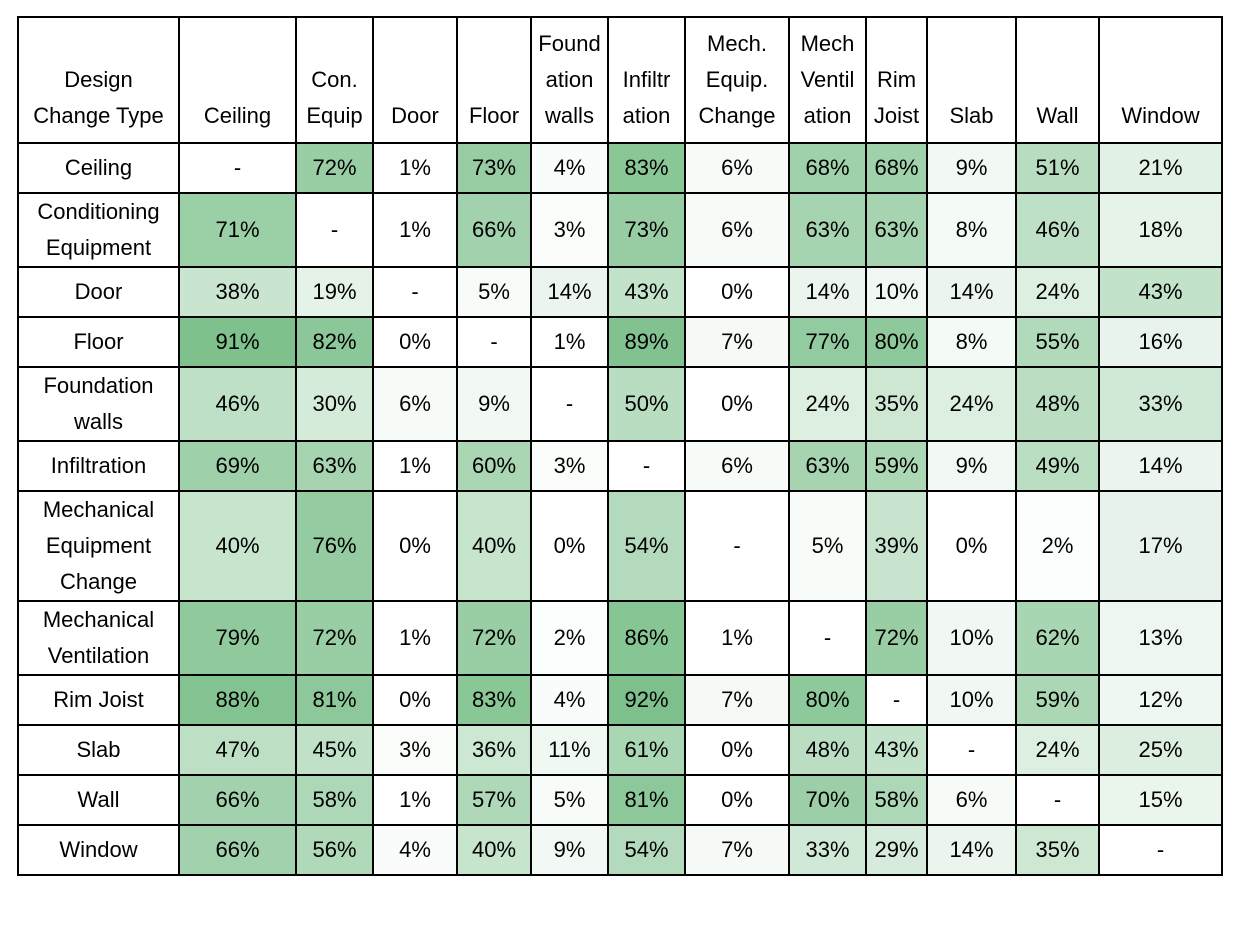 This screenshot has height=938, width=1238. What do you see at coordinates (494, 466) in the screenshot?
I see `heatmap-cell: 60%` at bounding box center [494, 466].